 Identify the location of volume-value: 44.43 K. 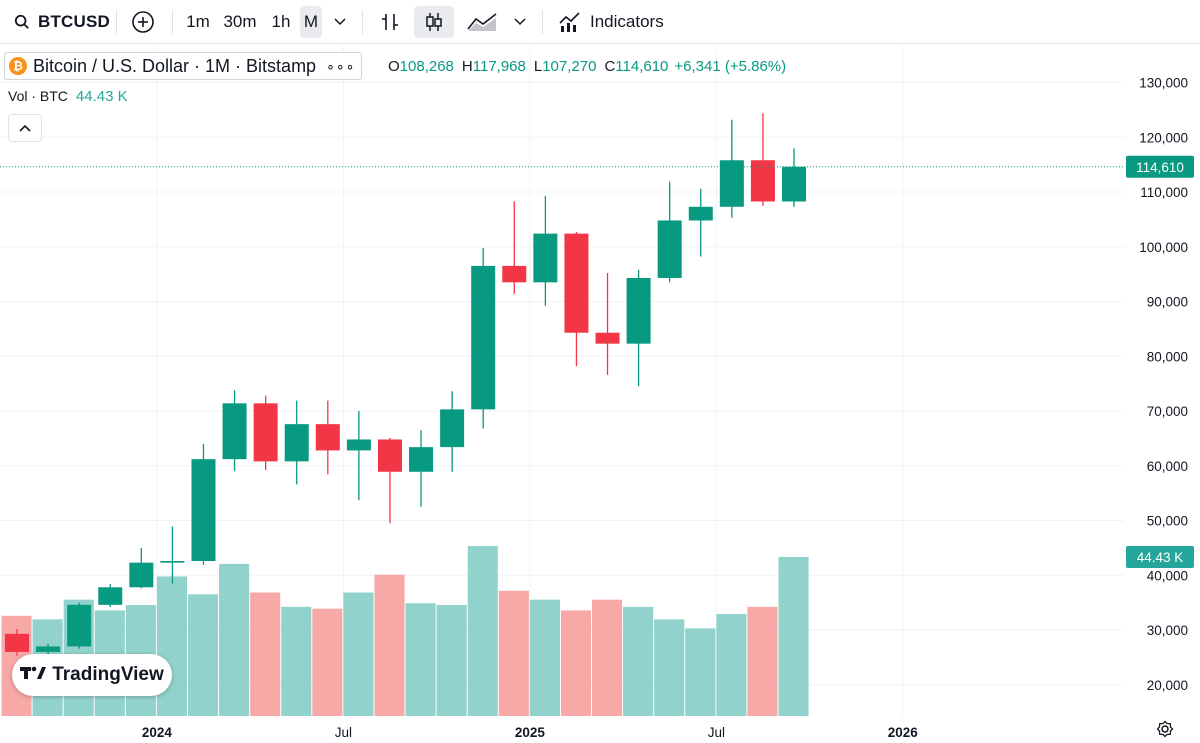
(101, 96).